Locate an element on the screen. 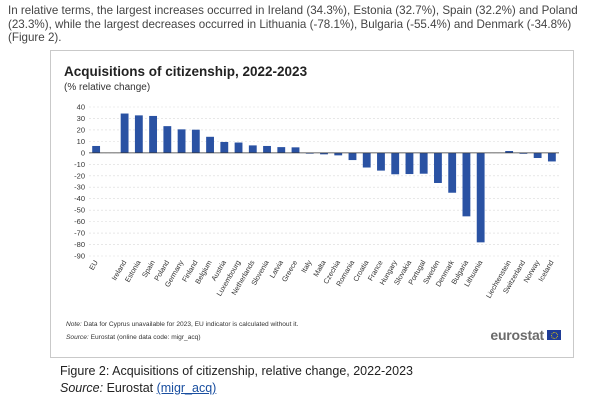 Image resolution: width=600 pixels, height=412 pixels. y-tick-label: -80 is located at coordinates (79, 244).